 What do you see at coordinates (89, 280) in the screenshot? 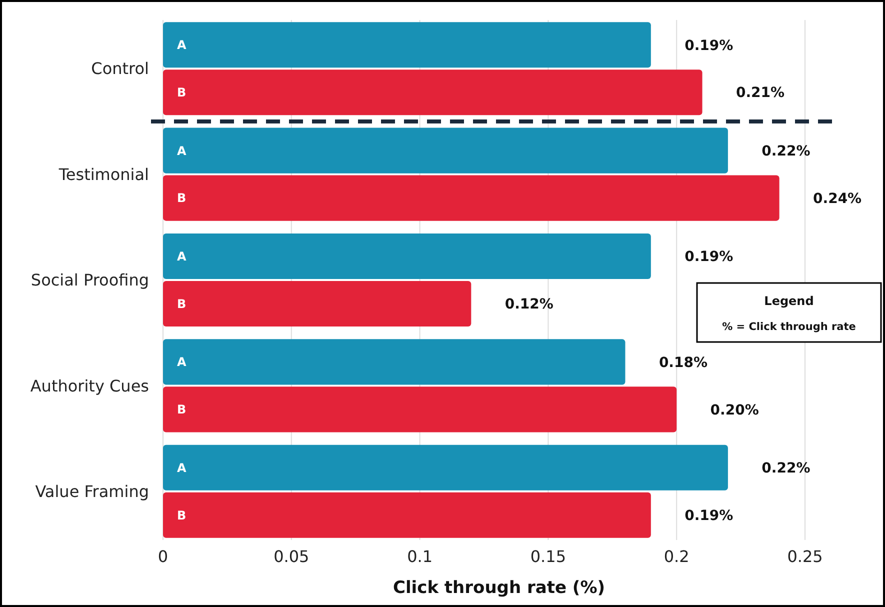
I see `y-tick-label: Social Proofing` at bounding box center [89, 280].